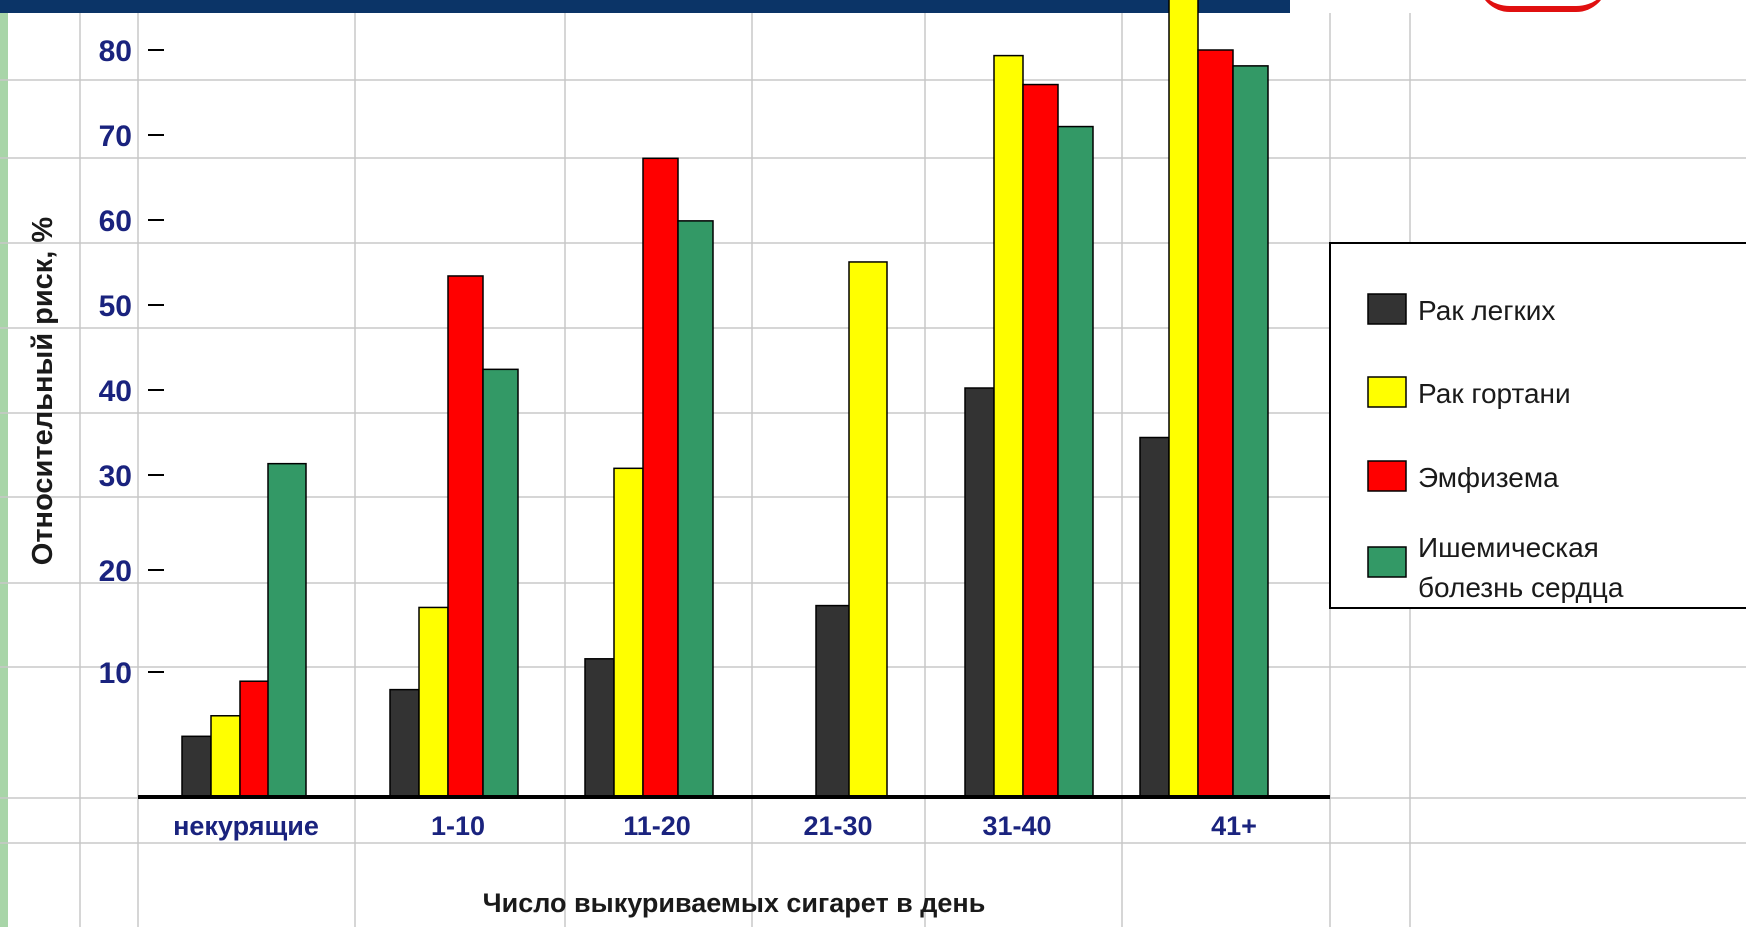 Image resolution: width=1746 pixels, height=927 pixels. Describe the element at coordinates (1215, 423) in the screenshot. I see `bar-3-41+` at that location.